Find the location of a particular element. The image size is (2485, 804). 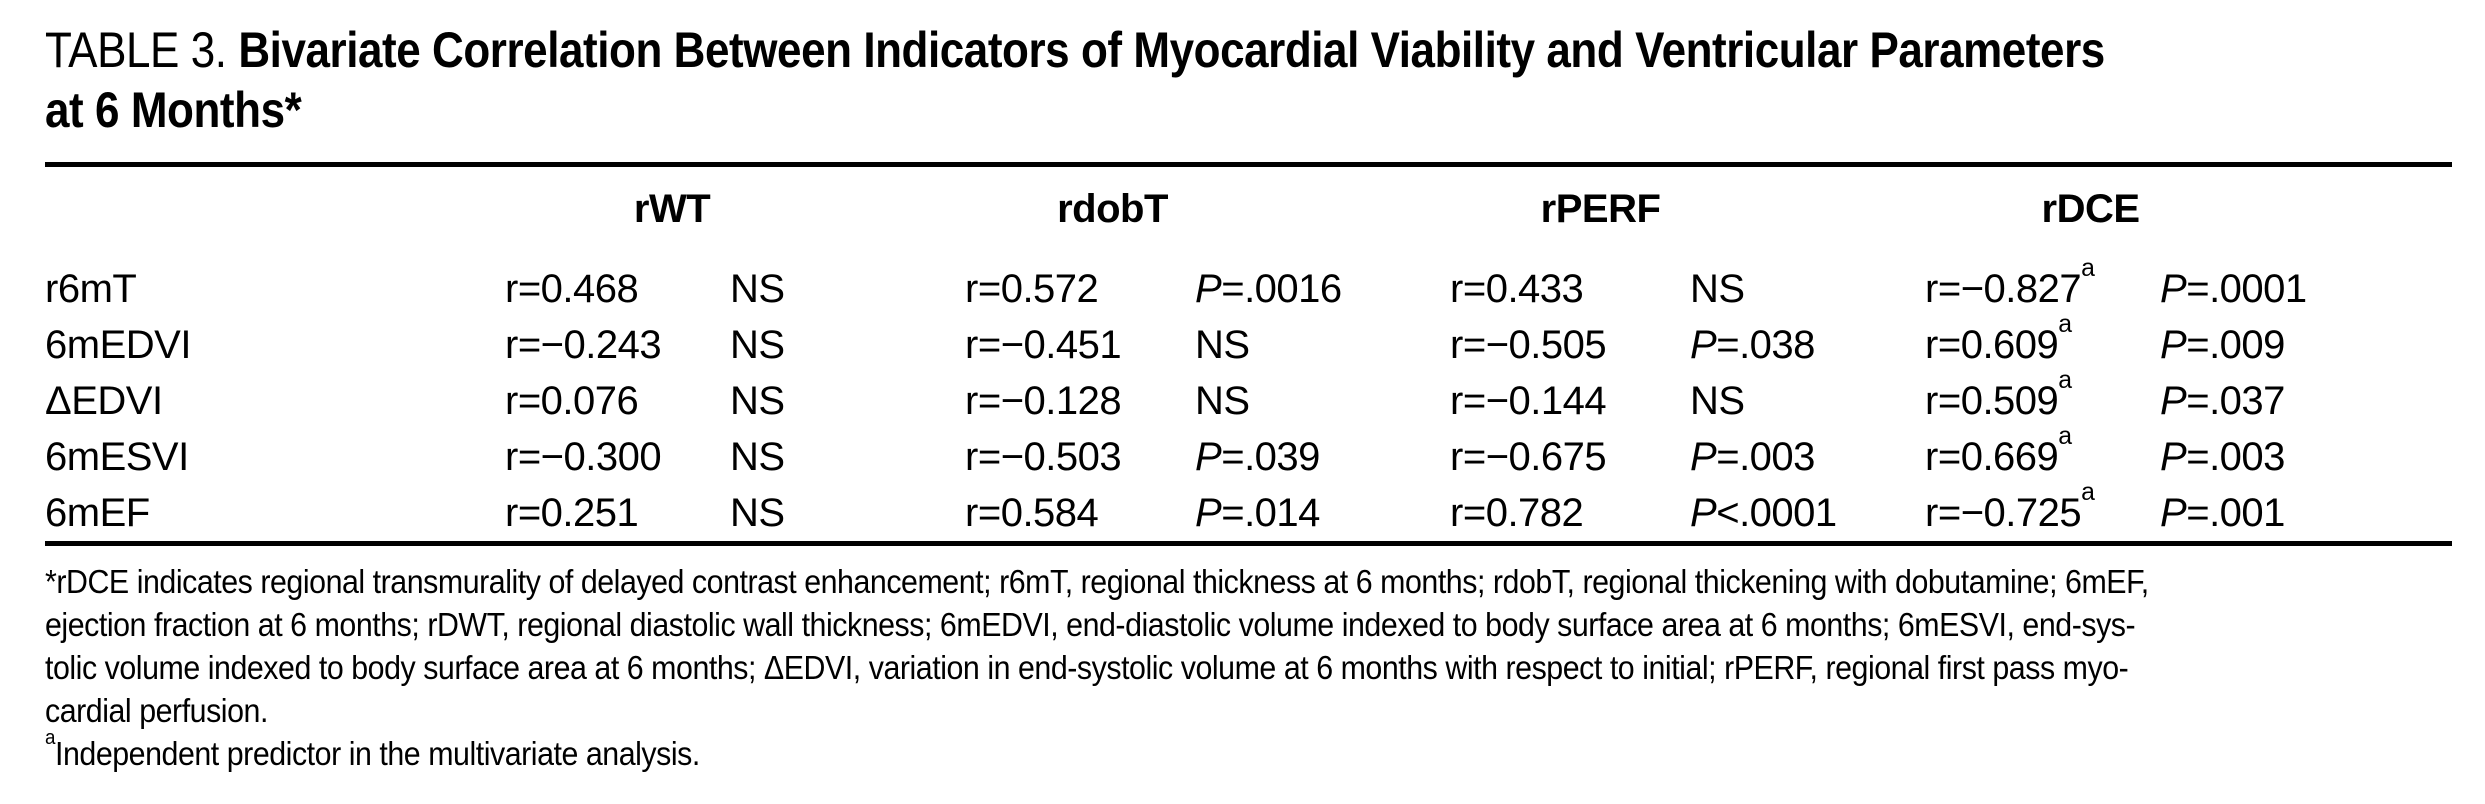

r-value: r=−0.725a is located at coordinates (2010, 507).